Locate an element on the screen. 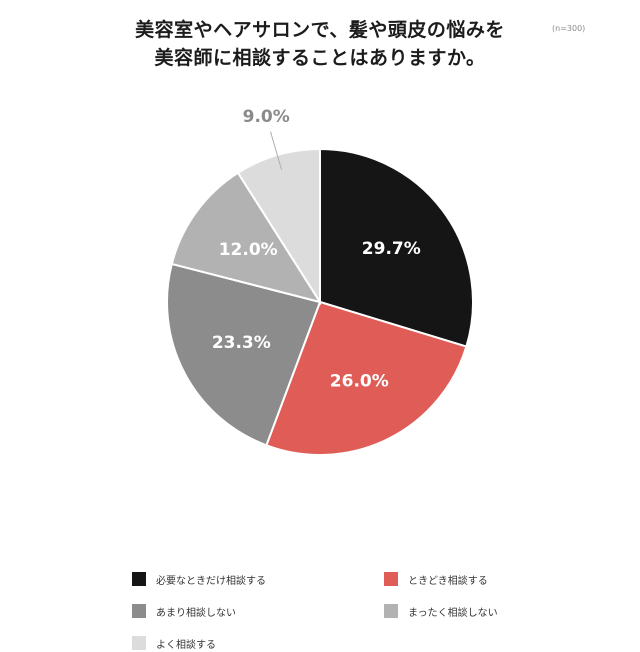  legend-label-1: 必要なときだけ相談する is located at coordinates (211, 581).